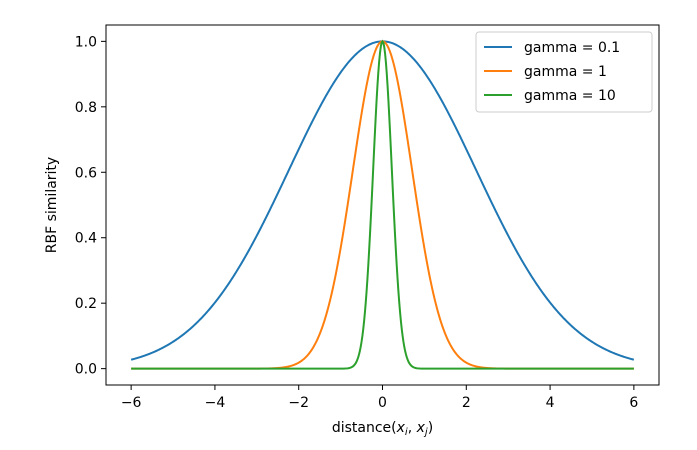 Image resolution: width=697 pixels, height=450 pixels. Describe the element at coordinates (570, 96) in the screenshot. I see `legend-label-2: gamma = 10` at that location.